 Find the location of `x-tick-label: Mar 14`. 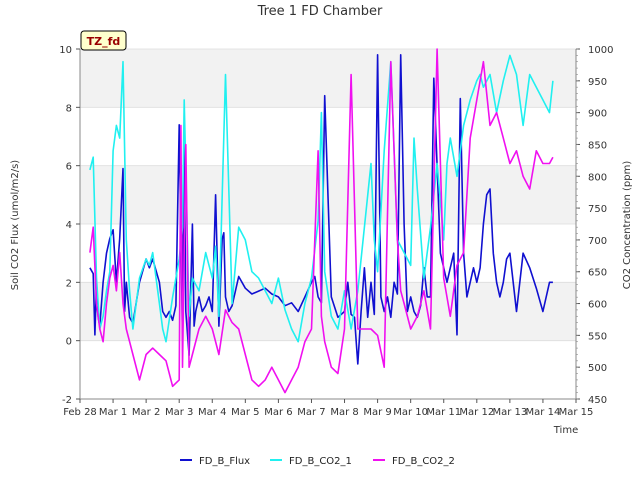

x-tick-label: Mar 14 is located at coordinates (543, 412).